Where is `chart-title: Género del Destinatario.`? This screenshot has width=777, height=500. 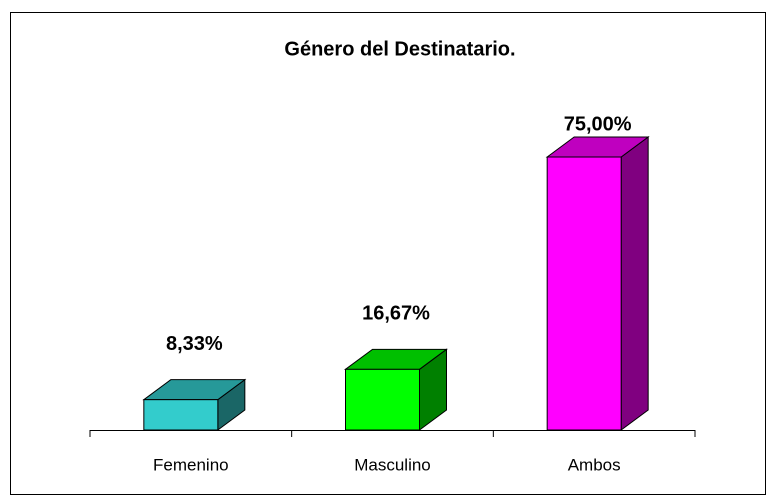 chart-title: Género del Destinatario. is located at coordinates (399, 49).